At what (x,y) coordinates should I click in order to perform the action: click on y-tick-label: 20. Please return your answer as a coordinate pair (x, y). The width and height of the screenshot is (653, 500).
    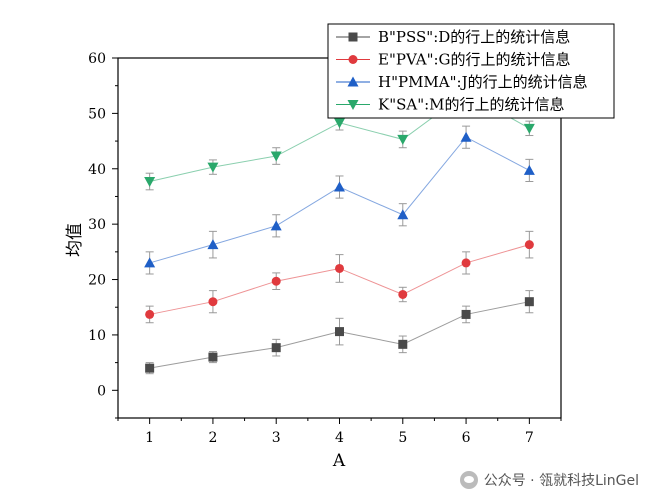
    Looking at the image, I should click on (97, 281).